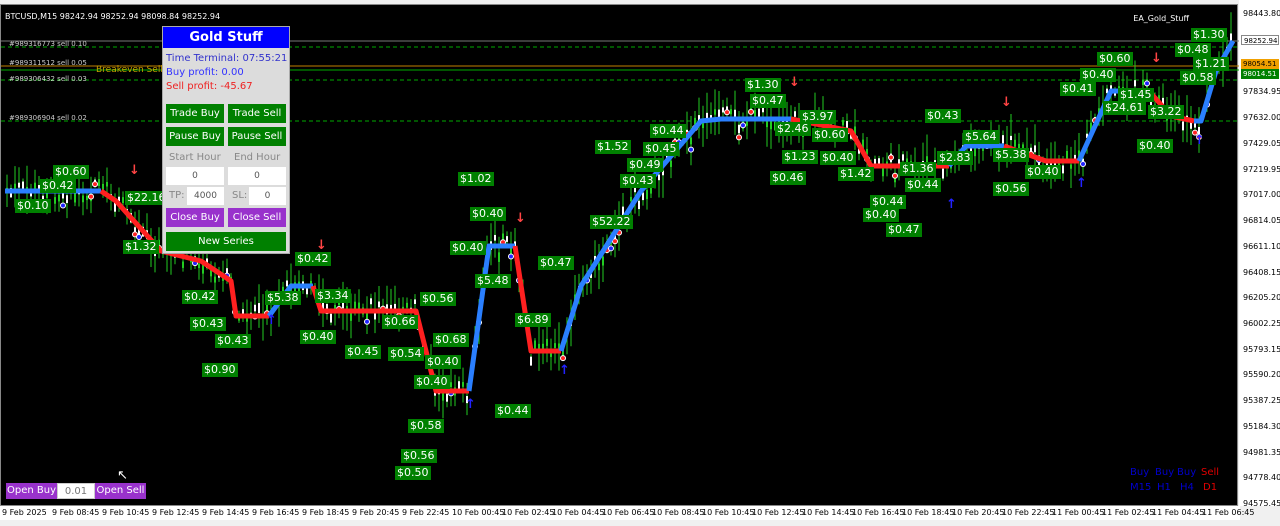 The height and width of the screenshot is (526, 1280). Describe the element at coordinates (438, 299) in the screenshot. I see `profit-label: $0.56` at that location.